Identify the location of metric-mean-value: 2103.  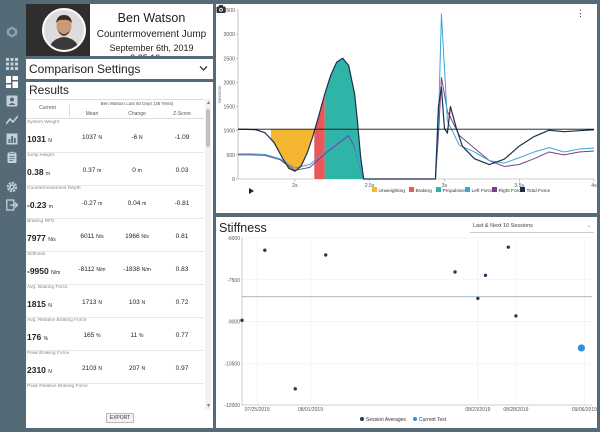
(89, 368).